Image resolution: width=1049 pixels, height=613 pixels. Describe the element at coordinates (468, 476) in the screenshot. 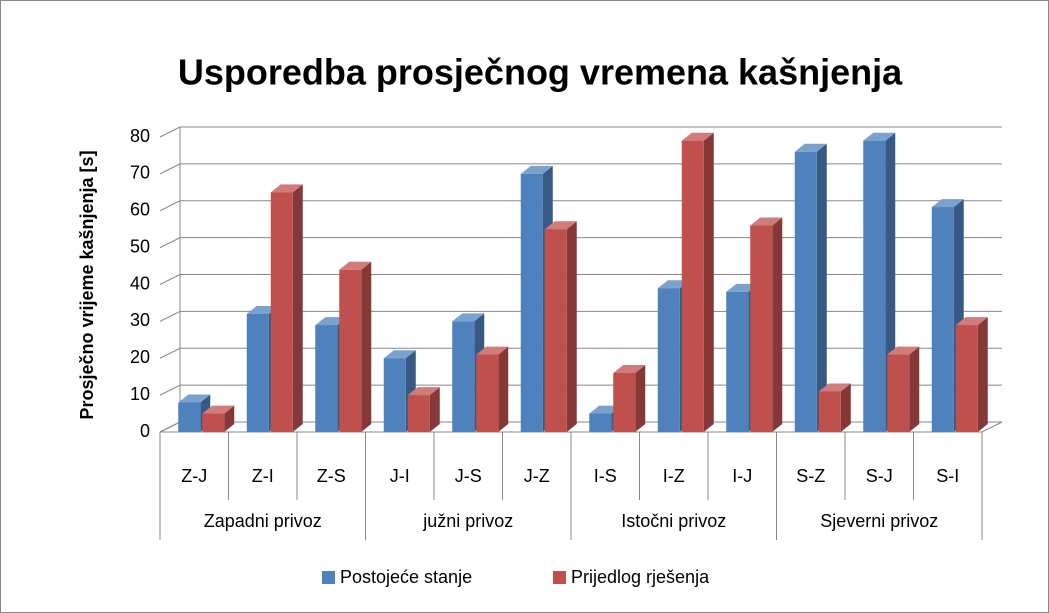

I see `x-tick-label: J-S` at that location.